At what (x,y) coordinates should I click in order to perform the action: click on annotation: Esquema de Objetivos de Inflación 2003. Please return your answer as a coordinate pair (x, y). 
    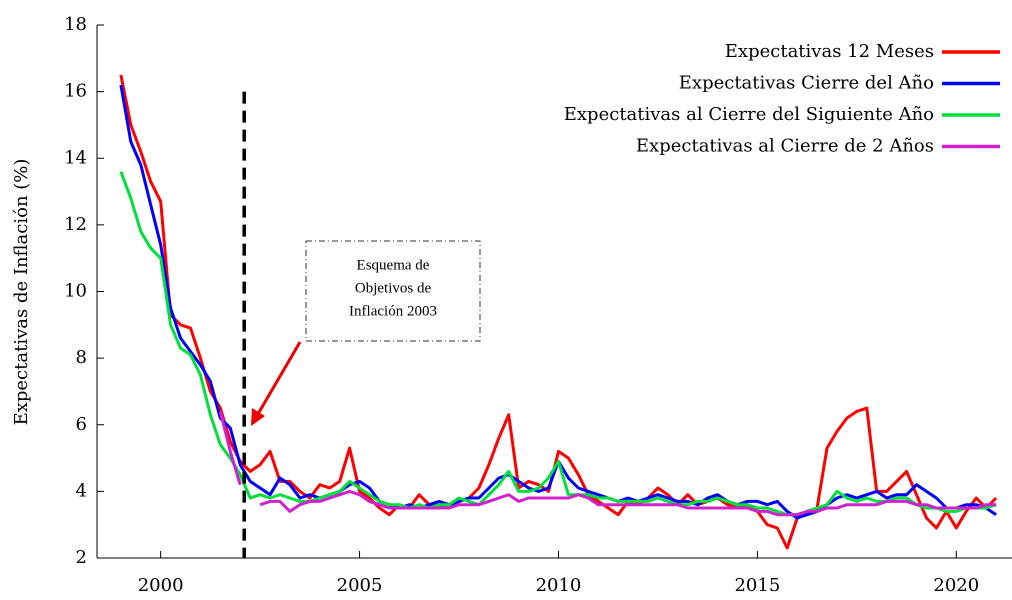
    Looking at the image, I should click on (366, 333).